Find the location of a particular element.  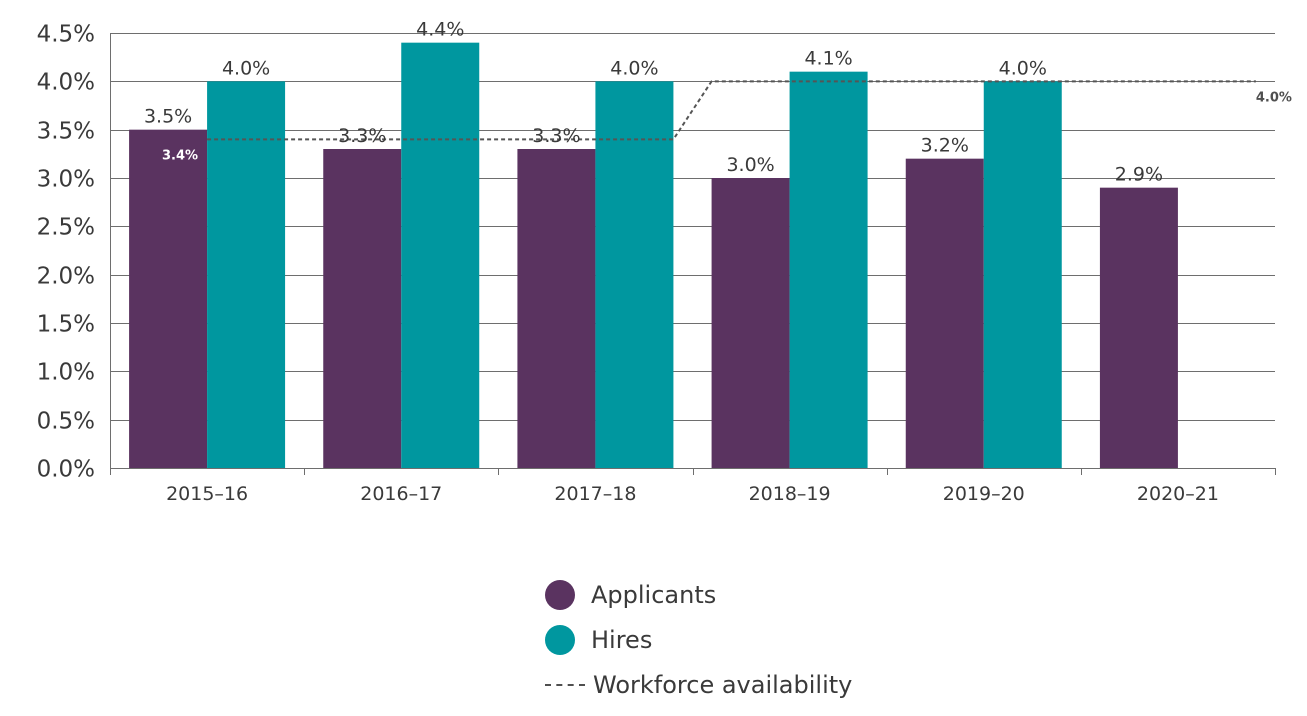

data-label-applicants: 3.2% is located at coordinates (945, 146).